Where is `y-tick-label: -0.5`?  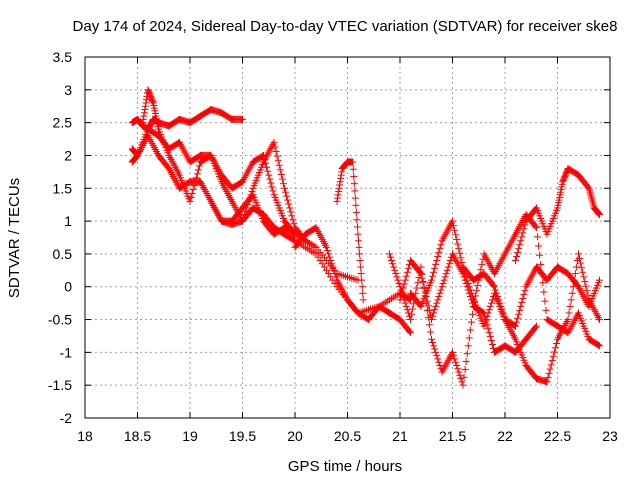 y-tick-label: -0.5 is located at coordinates (60, 320).